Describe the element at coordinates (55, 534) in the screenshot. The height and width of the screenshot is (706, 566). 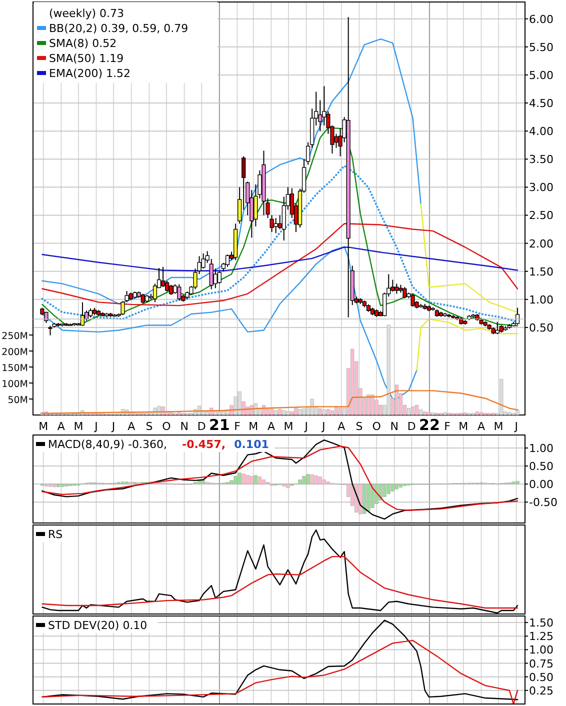
I see `legend-label: RS` at that location.